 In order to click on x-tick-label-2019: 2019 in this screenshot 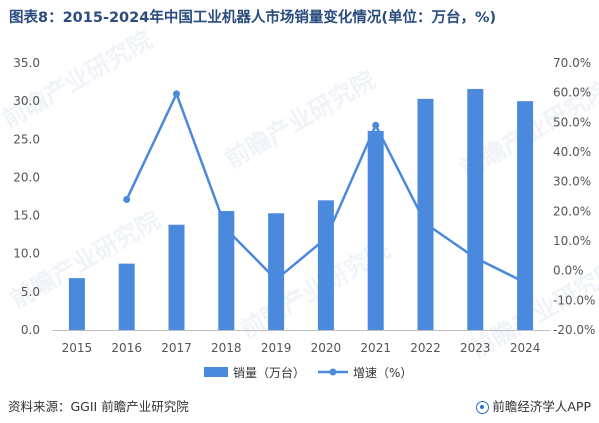, I will do `click(276, 348)`.